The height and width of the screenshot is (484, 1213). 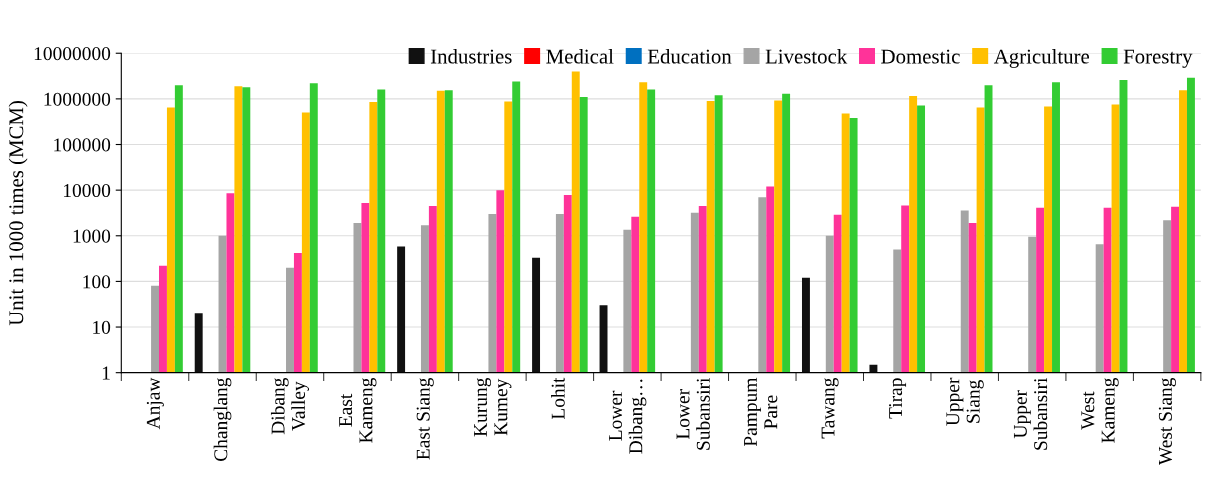 What do you see at coordinates (106, 373) in the screenshot?
I see `y-tick-label: 1` at bounding box center [106, 373].